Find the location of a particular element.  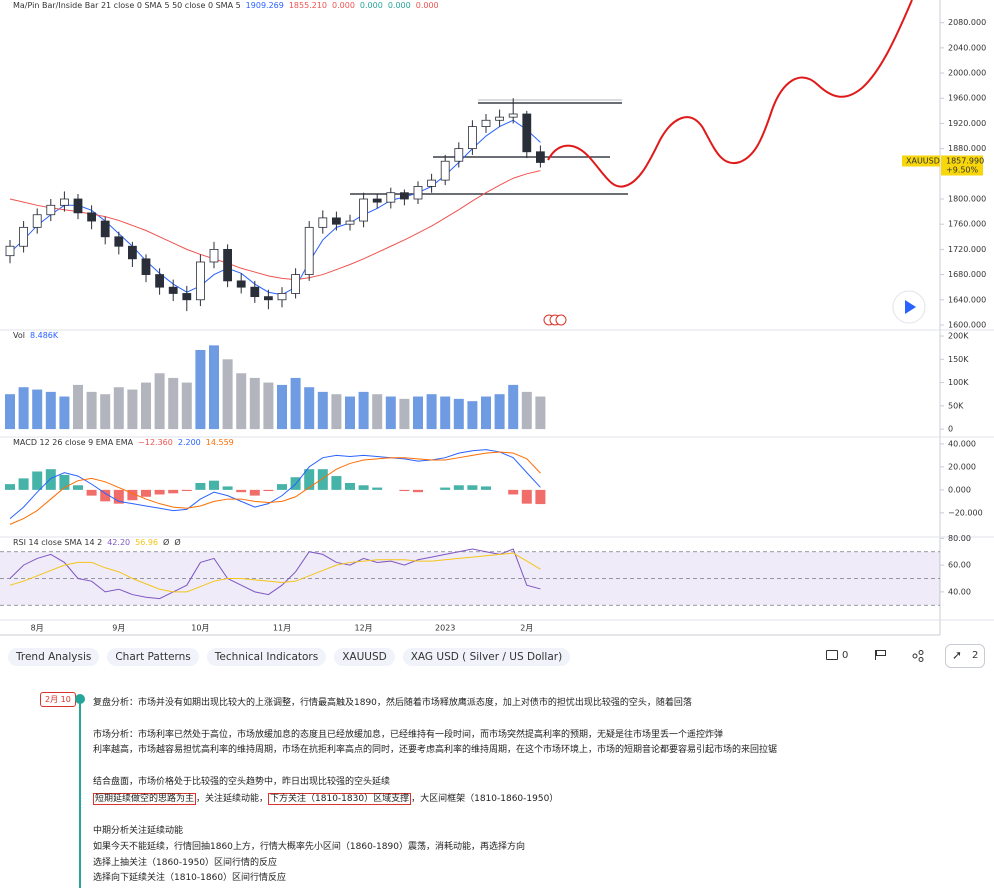

text: 中期分析关注延续动能 is located at coordinates (138, 831).